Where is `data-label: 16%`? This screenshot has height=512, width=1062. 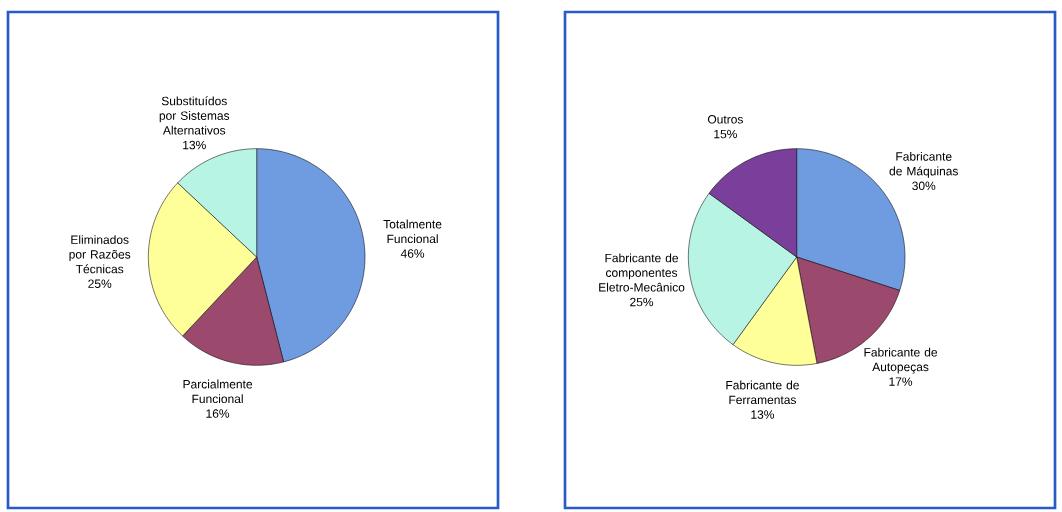 data-label: 16% is located at coordinates (218, 413).